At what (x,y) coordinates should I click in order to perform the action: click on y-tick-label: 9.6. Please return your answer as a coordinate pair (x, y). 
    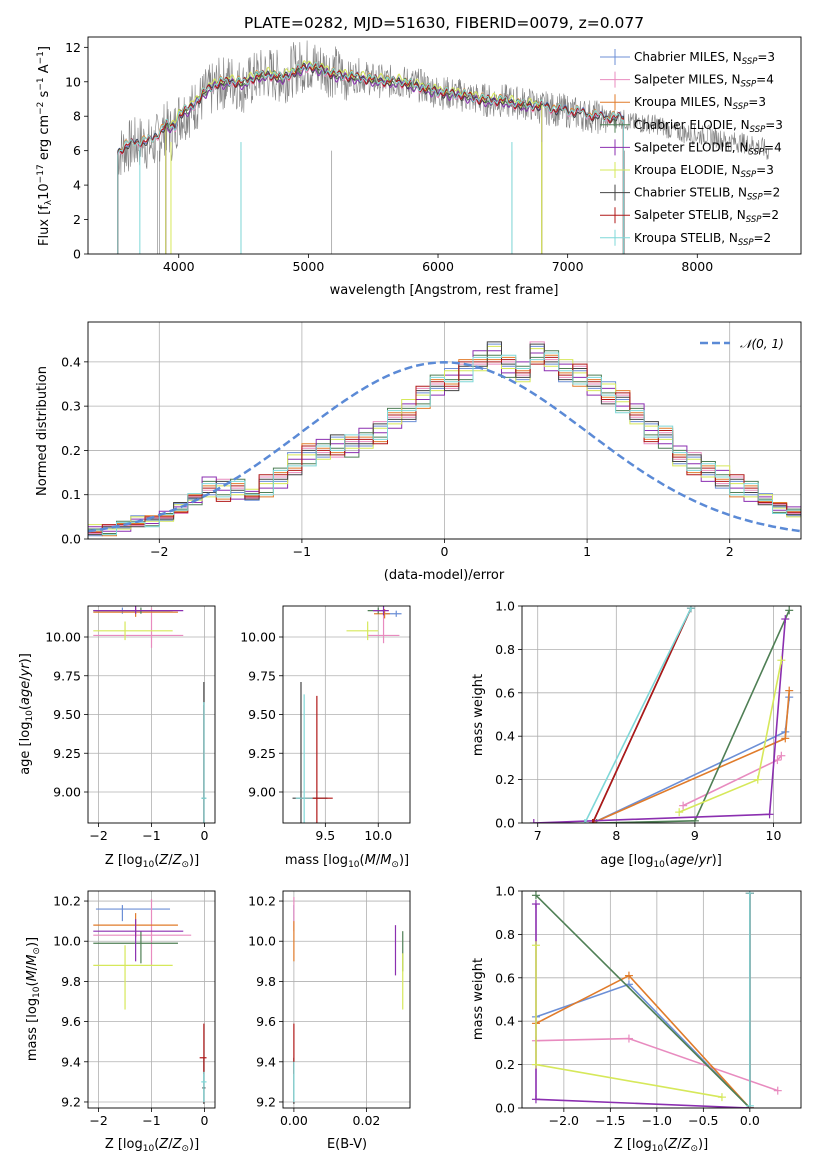
    Looking at the image, I should click on (266, 1021).